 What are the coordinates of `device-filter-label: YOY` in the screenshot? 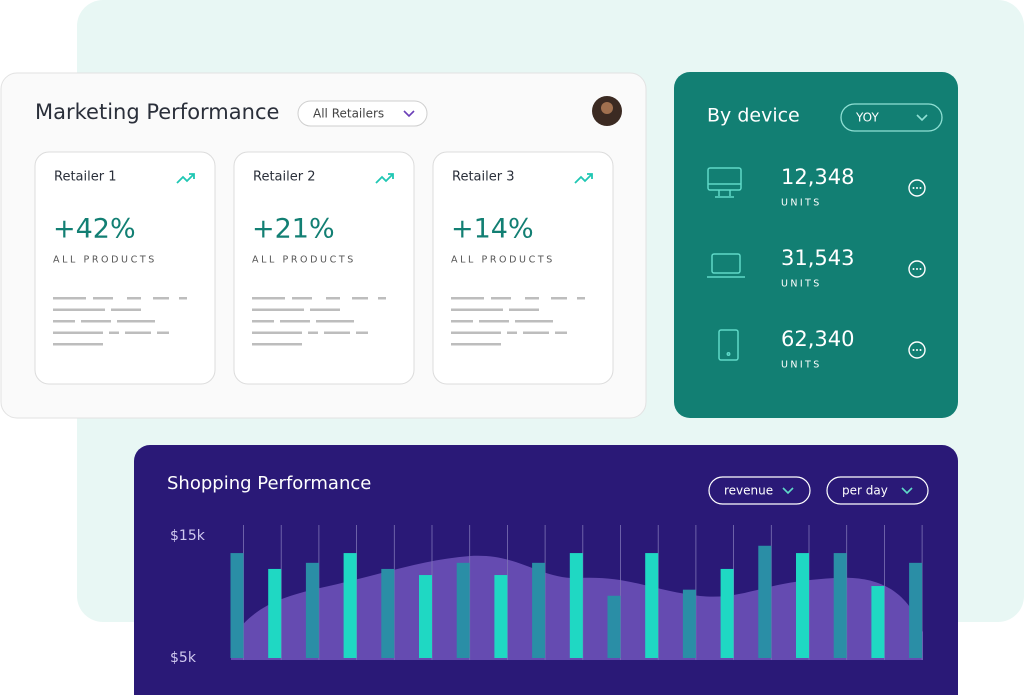 It's located at (867, 118).